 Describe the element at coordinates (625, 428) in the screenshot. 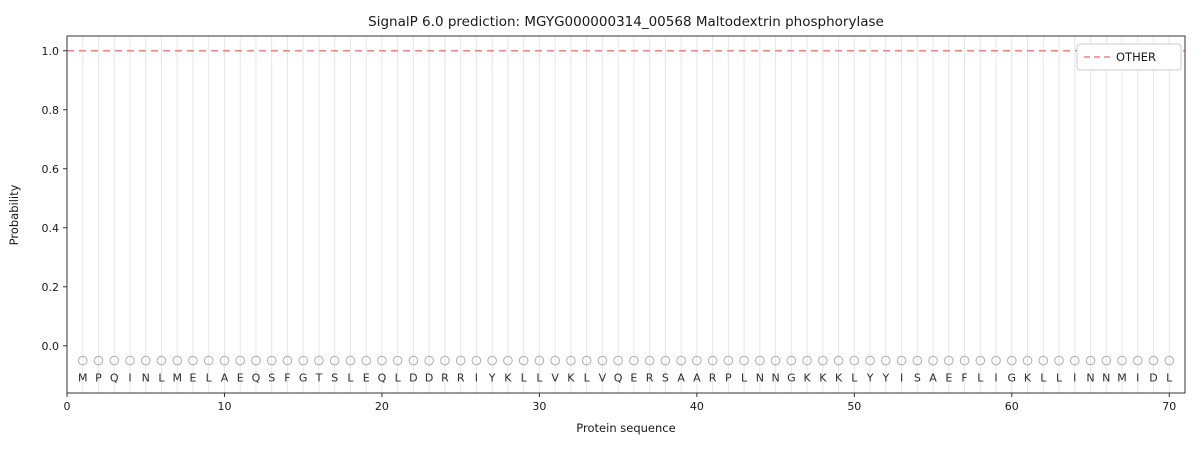

I see `x-axis-label: Protein sequence` at that location.